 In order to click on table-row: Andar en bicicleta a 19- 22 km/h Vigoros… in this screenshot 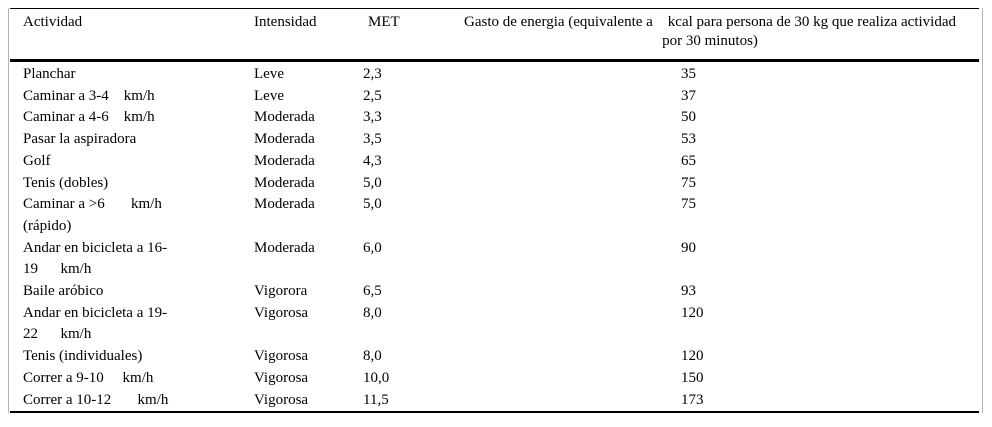, I will do `click(494, 324)`.